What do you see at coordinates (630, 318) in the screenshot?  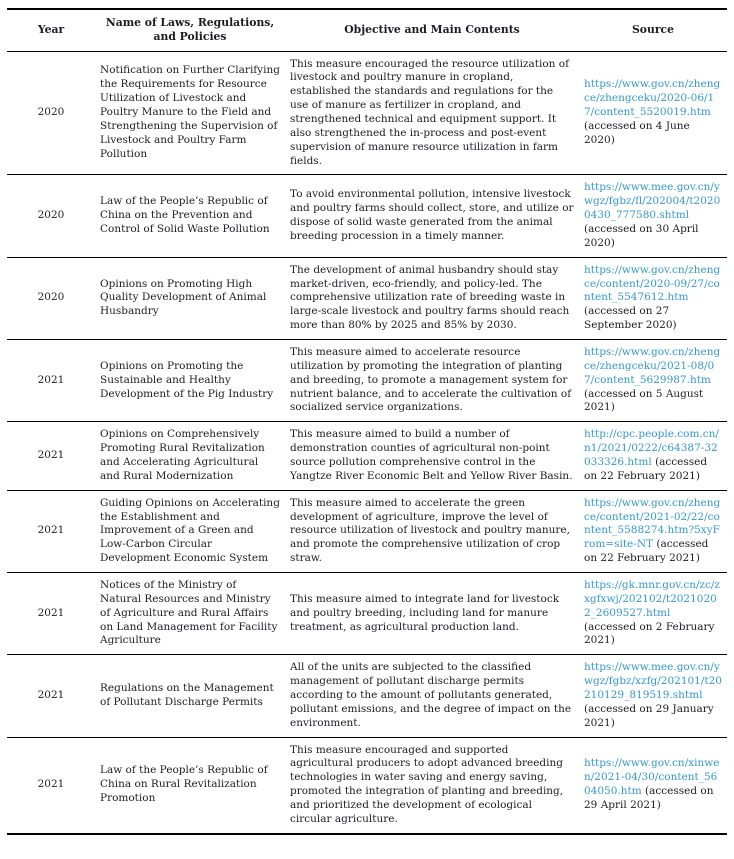 I see `accessed-text: (accessed on 27 September 2020)` at bounding box center [630, 318].